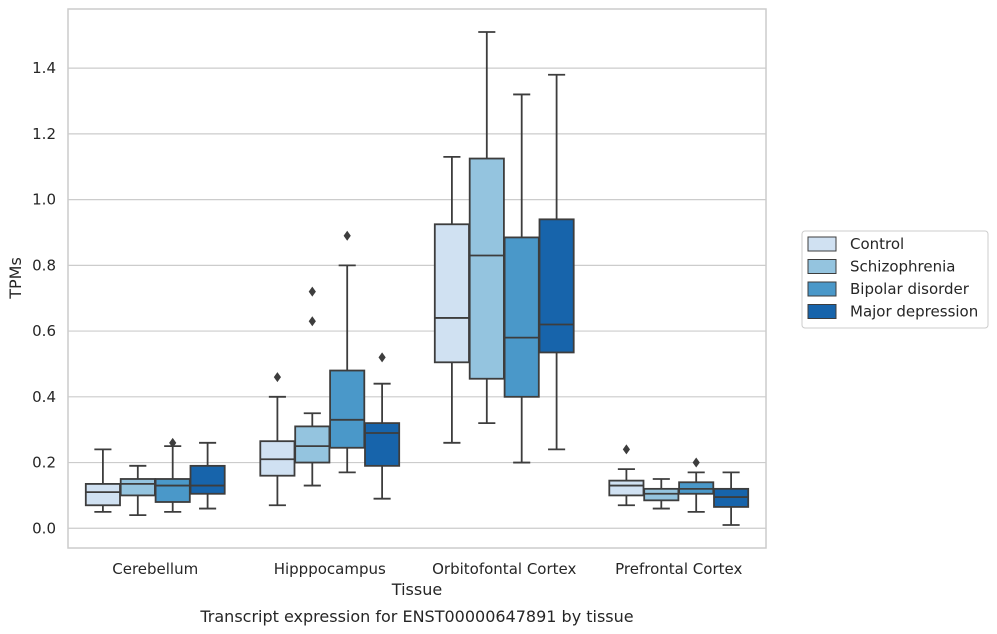 This screenshot has height=634, width=997. I want to click on legend-label: Schizophrenia, so click(902, 267).